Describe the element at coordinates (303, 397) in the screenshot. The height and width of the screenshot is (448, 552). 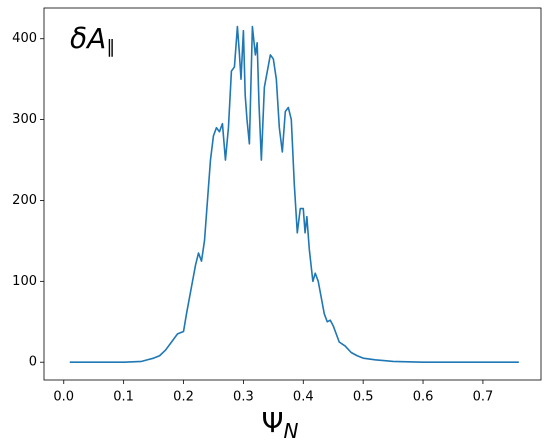
I see `x-tick-label: 0.4` at that location.